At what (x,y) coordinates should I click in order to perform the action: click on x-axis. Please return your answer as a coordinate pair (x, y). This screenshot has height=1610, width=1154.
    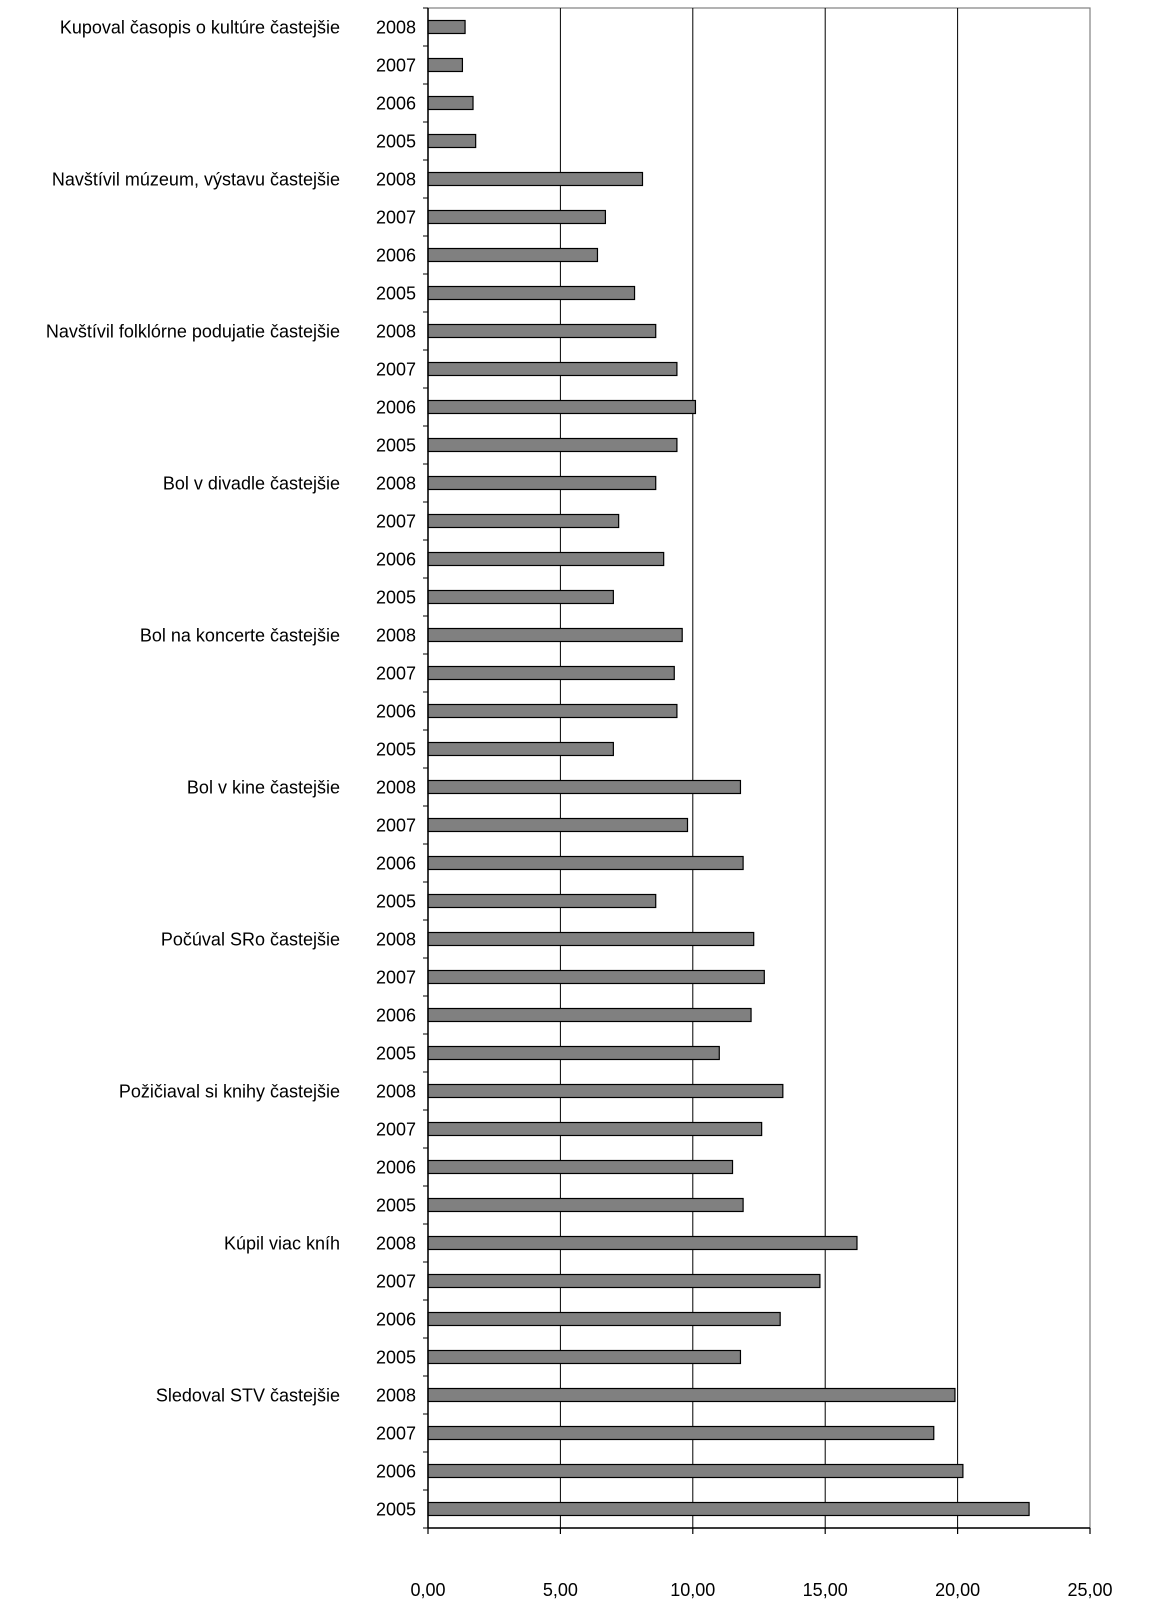
    Looking at the image, I should click on (759, 1530).